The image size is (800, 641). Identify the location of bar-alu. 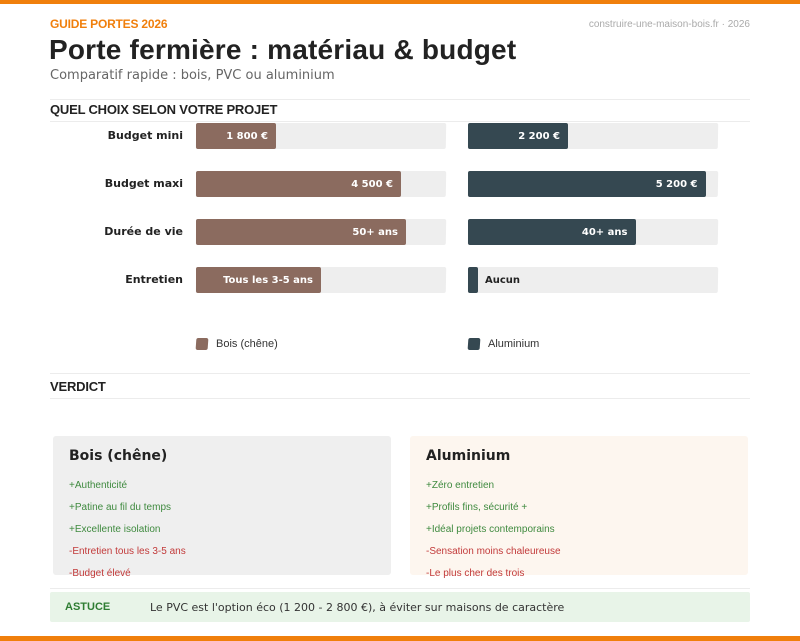
(473, 280).